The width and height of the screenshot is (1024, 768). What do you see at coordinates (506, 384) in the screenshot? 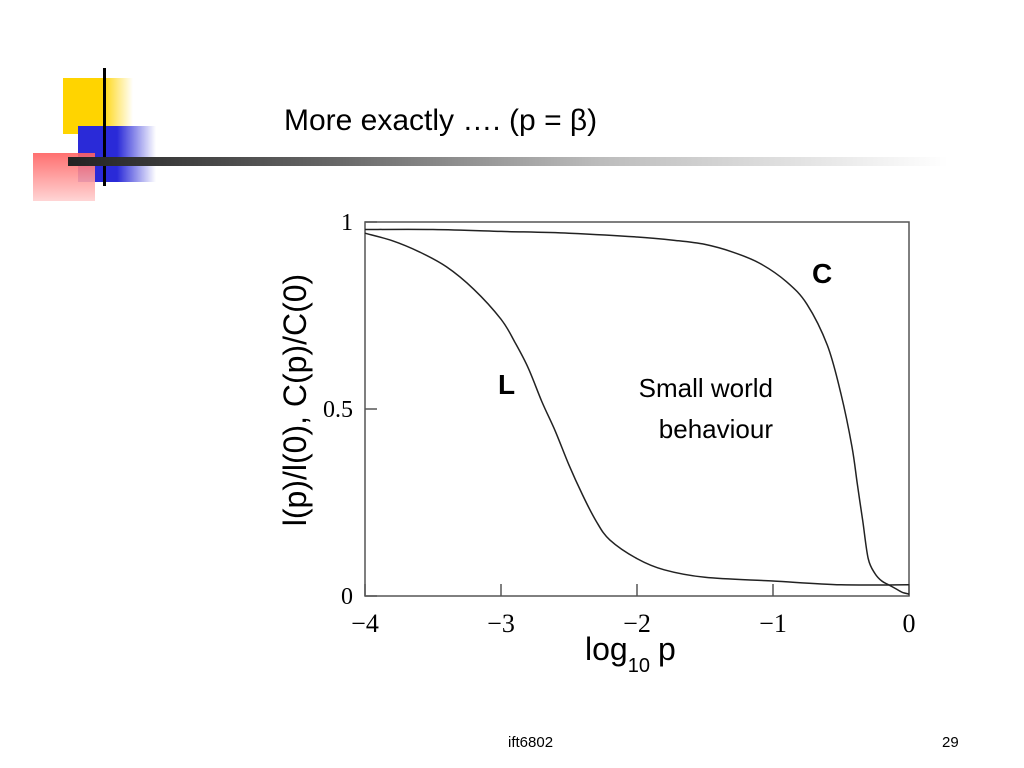
I see `series-label-l: L` at bounding box center [506, 384].